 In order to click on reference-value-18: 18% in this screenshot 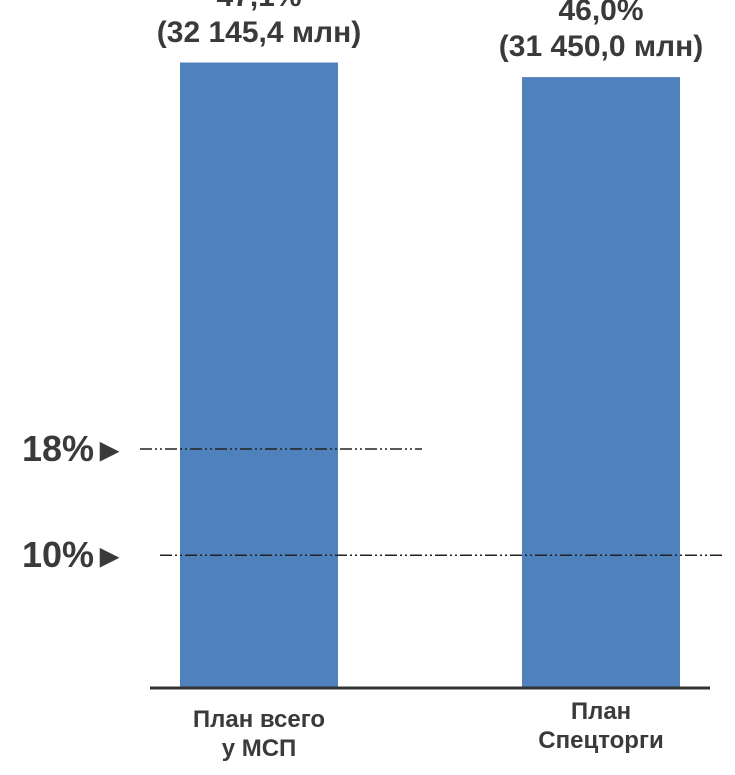, I will do `click(58, 448)`.